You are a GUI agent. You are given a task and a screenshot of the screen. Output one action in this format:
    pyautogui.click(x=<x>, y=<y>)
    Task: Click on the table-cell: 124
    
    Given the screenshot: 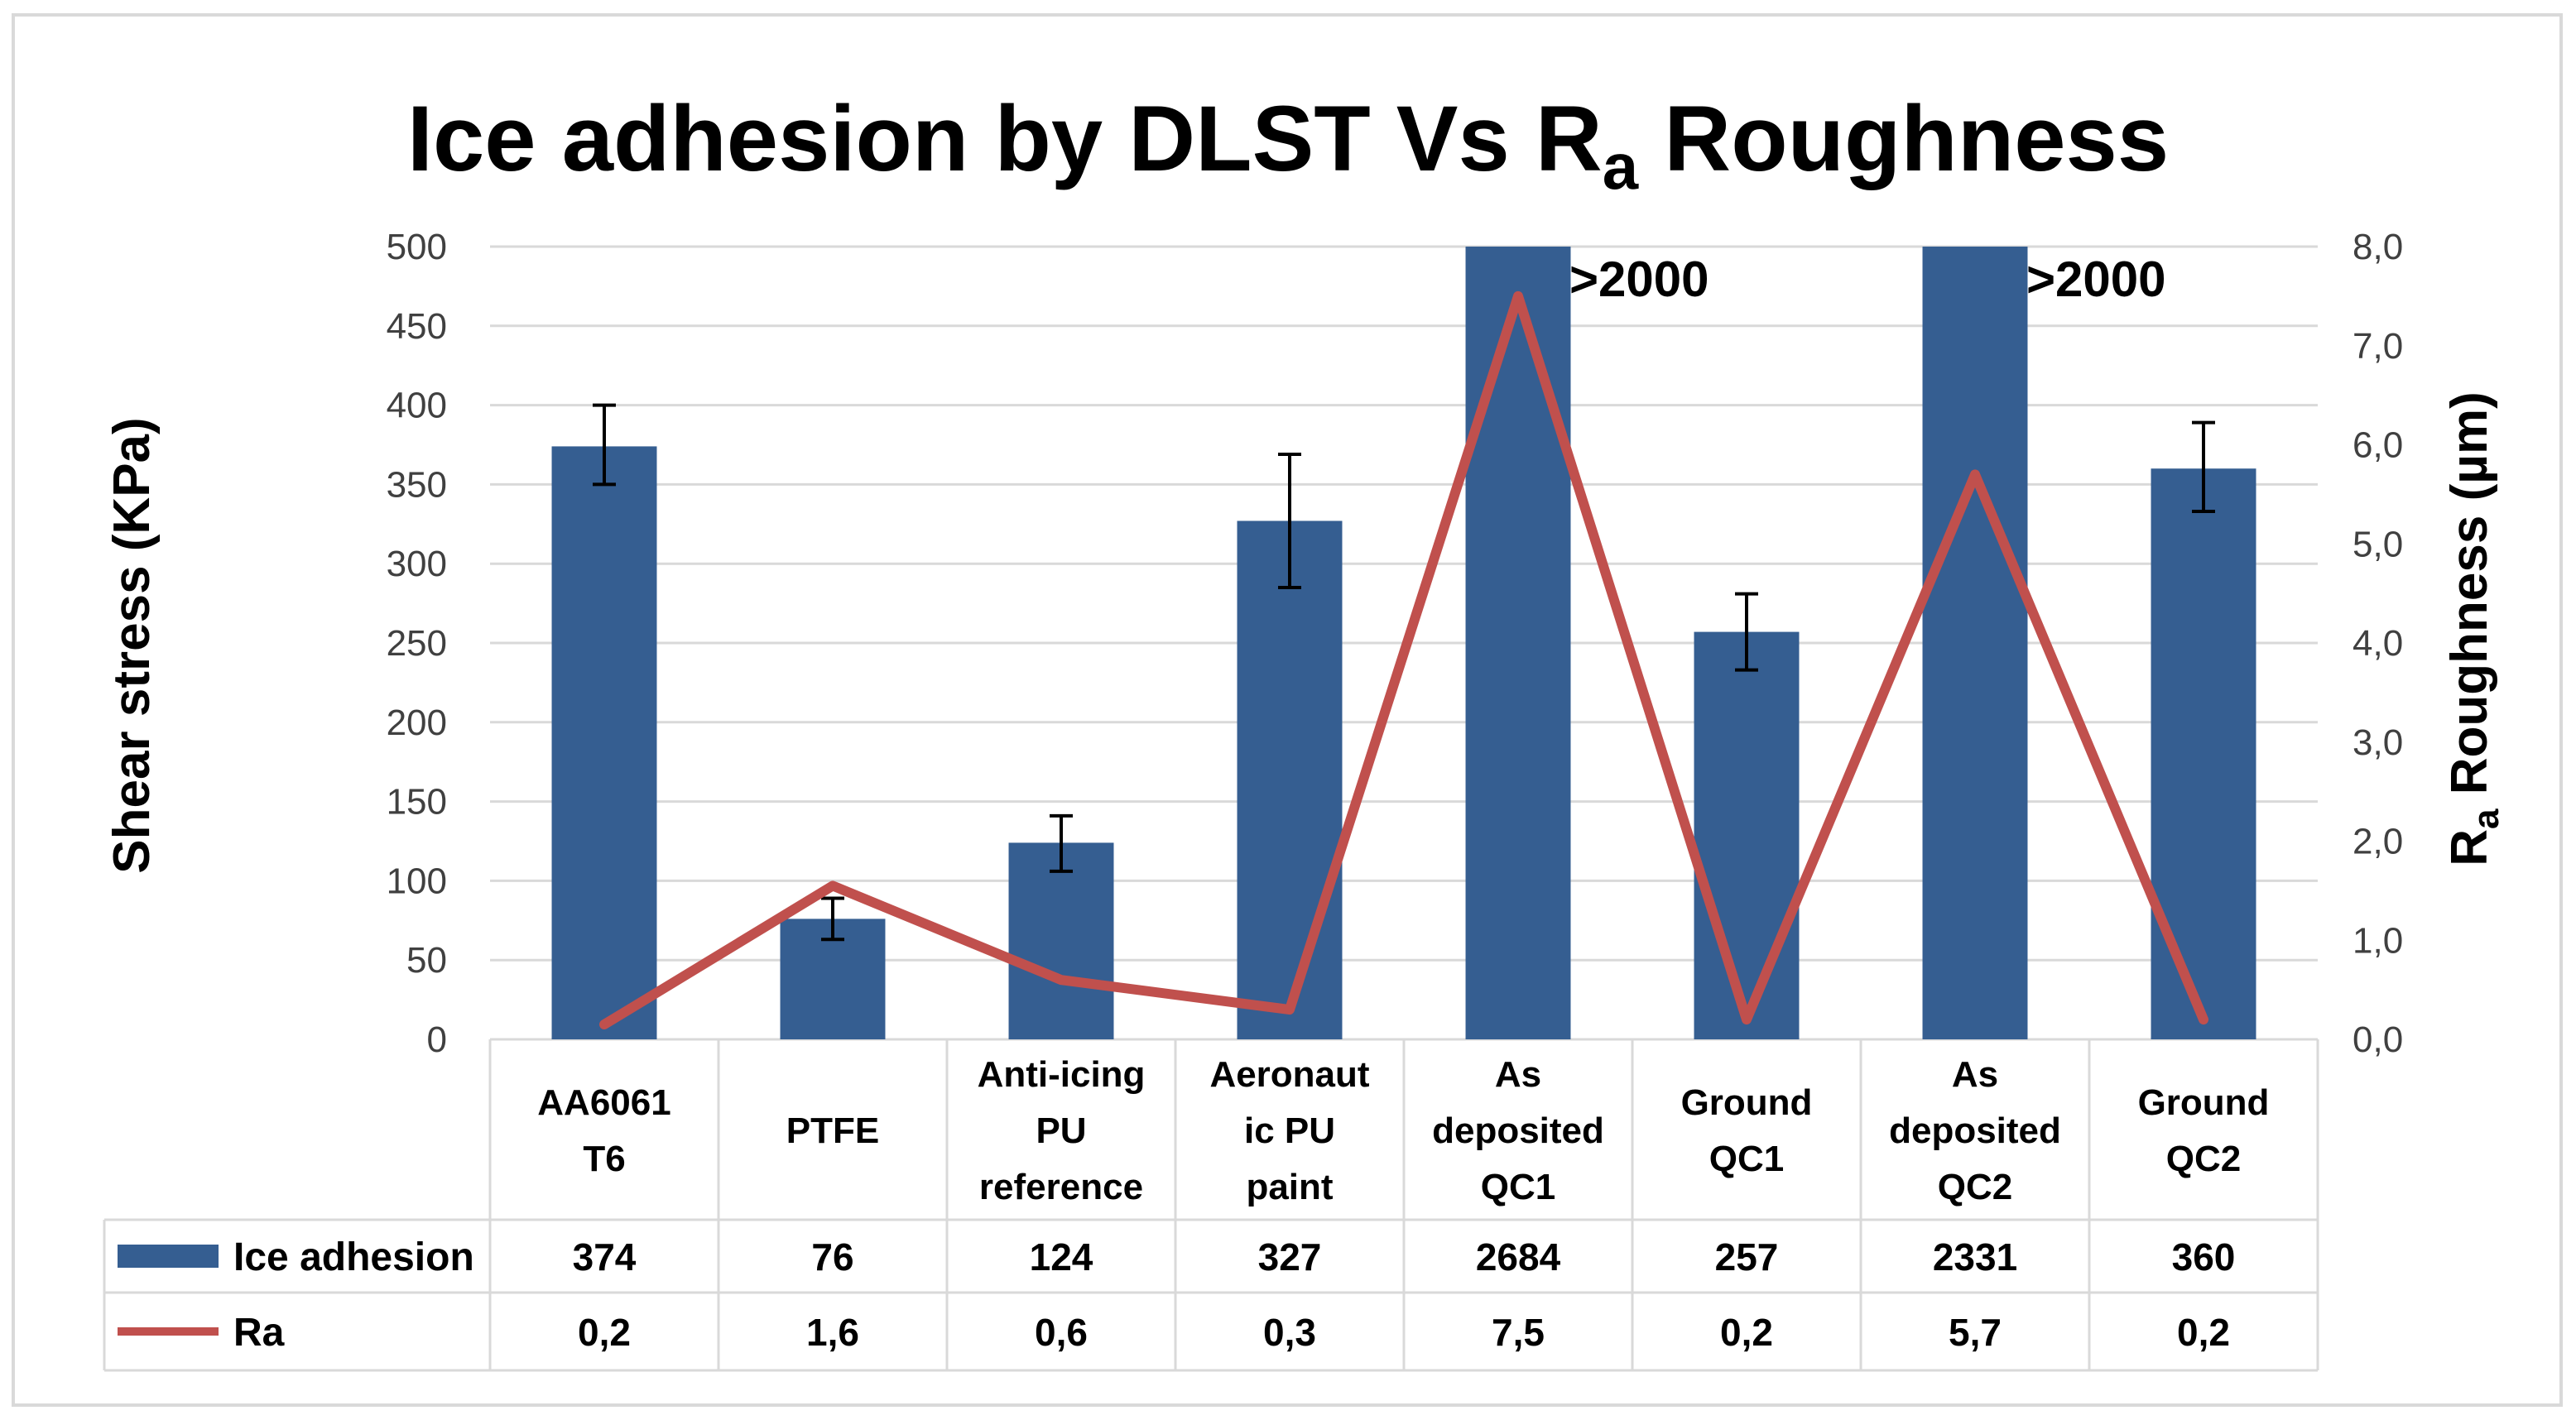 What is the action you would take?
    pyautogui.click(x=1061, y=1256)
    